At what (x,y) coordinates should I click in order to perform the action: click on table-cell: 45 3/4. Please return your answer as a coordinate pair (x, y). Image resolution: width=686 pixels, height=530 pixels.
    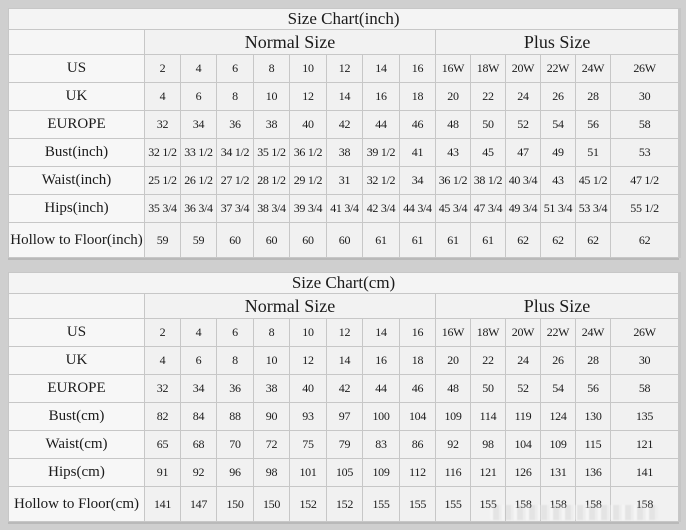
    Looking at the image, I should click on (453, 208).